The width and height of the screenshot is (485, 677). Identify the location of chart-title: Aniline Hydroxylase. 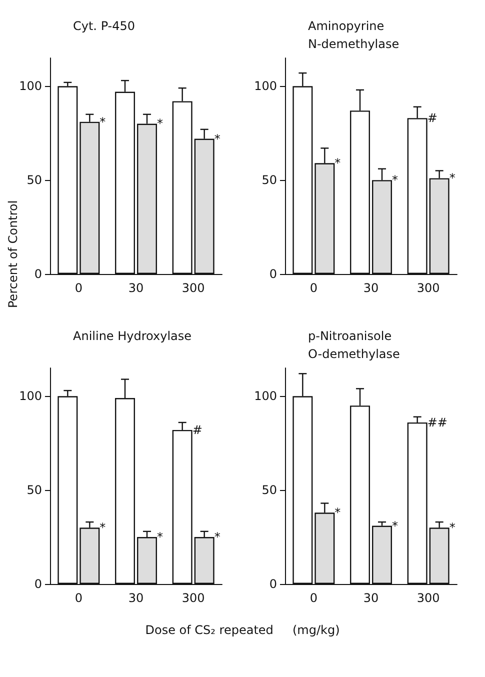
(132, 336).